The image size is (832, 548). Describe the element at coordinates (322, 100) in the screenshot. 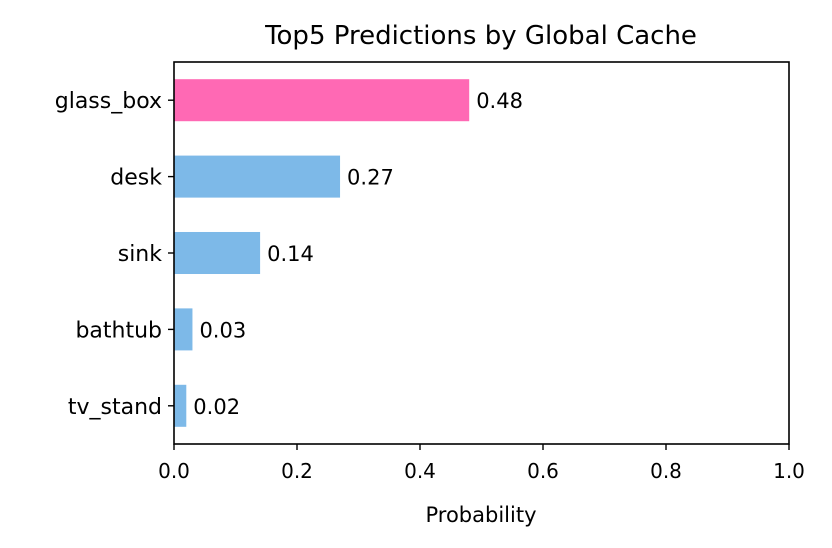

I see `bar-glass-box` at that location.